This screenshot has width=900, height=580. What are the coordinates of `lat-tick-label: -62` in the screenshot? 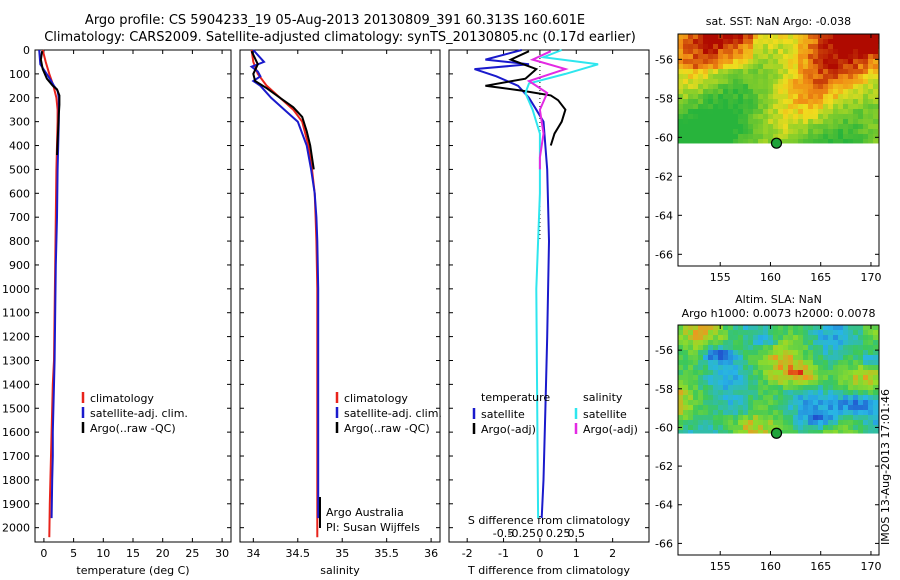 It's located at (664, 466).